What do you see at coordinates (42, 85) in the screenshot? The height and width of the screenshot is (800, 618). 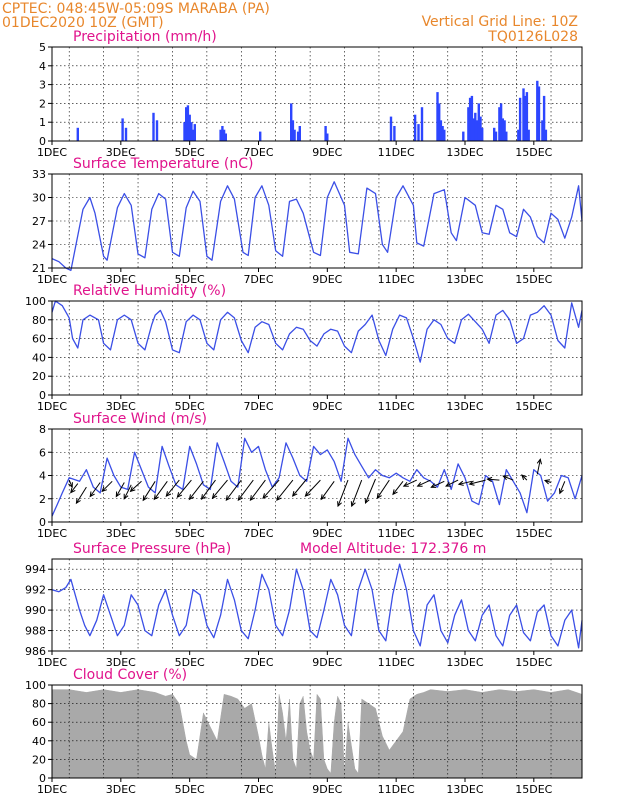 I see `y-tick-label: 3` at bounding box center [42, 85].